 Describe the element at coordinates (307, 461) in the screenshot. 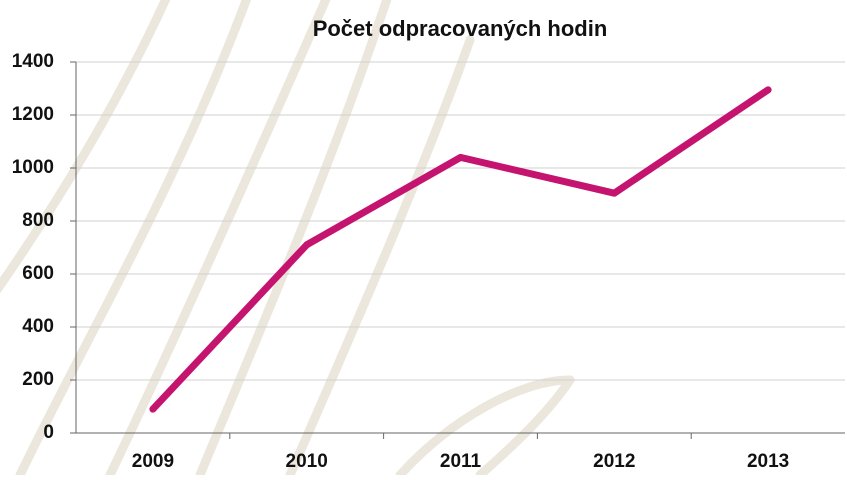

I see `x-tick-label: 2010` at that location.